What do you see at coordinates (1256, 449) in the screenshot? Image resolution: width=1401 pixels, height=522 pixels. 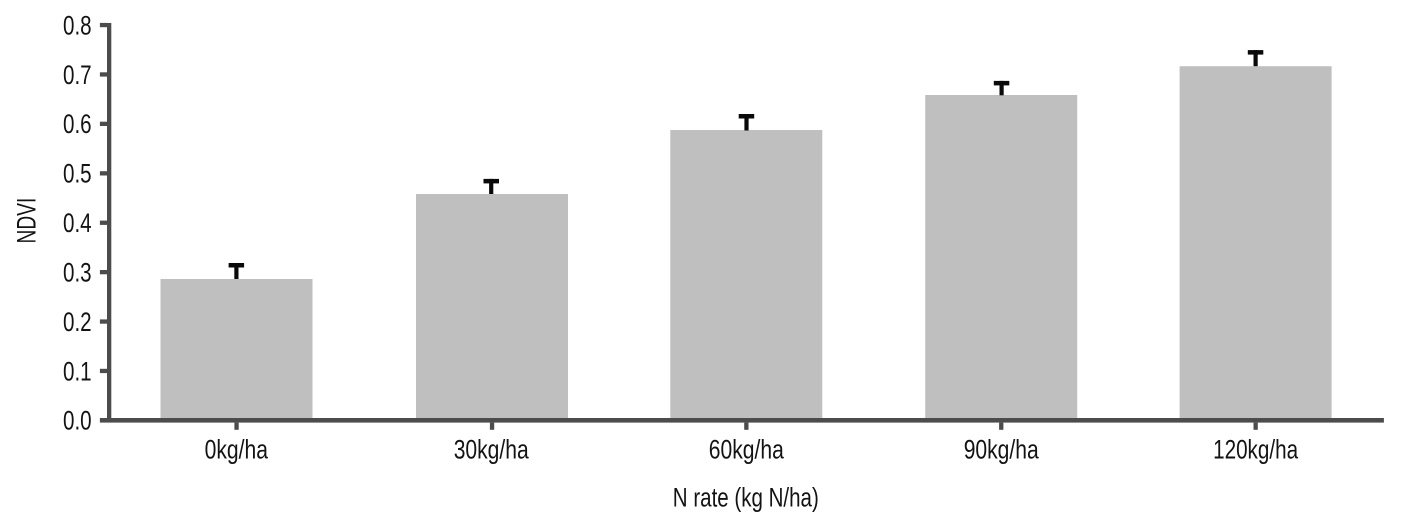 I see `svg-text: 120kg/ha` at bounding box center [1256, 449].